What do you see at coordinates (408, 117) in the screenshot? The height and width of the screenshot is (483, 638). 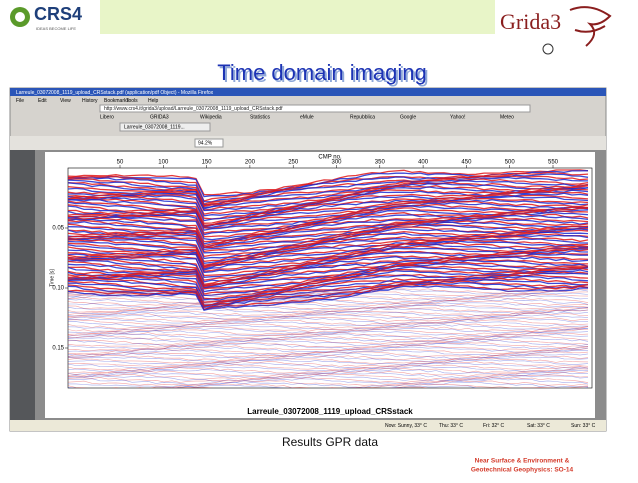 I see `bookmark: Google` at bounding box center [408, 117].